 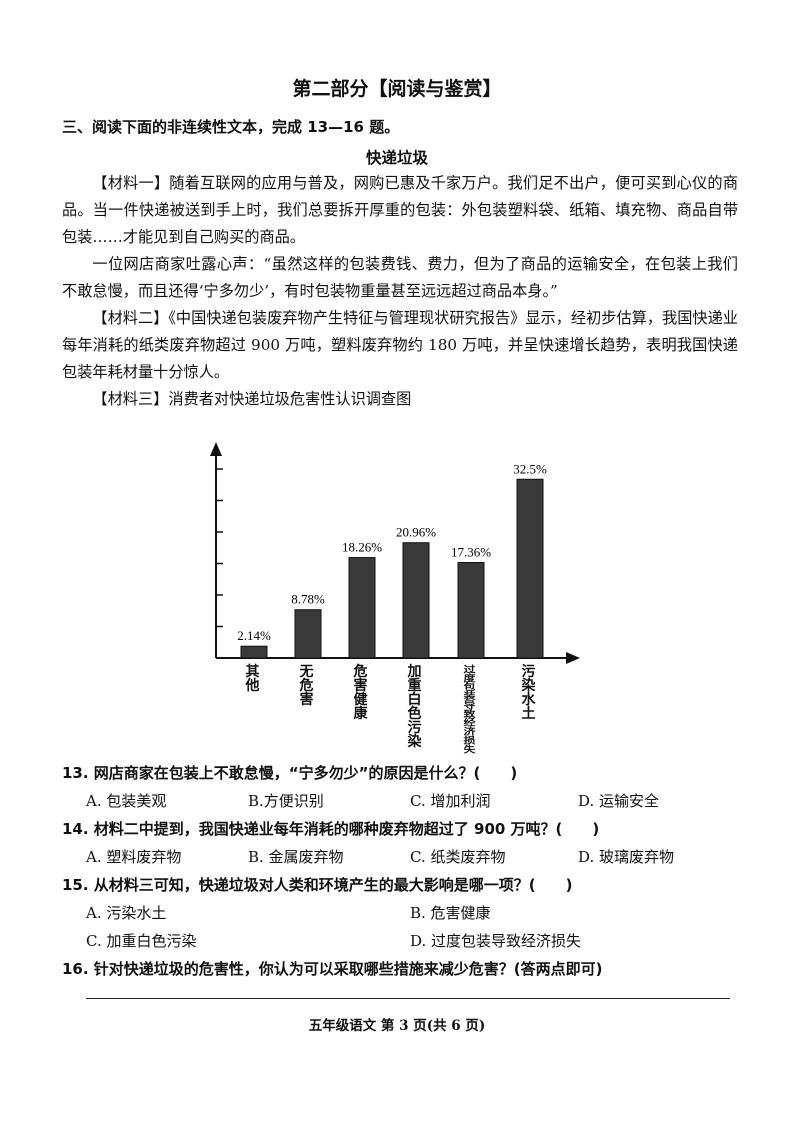 I want to click on bar-value-label: 2.14%, so click(x=254, y=635).